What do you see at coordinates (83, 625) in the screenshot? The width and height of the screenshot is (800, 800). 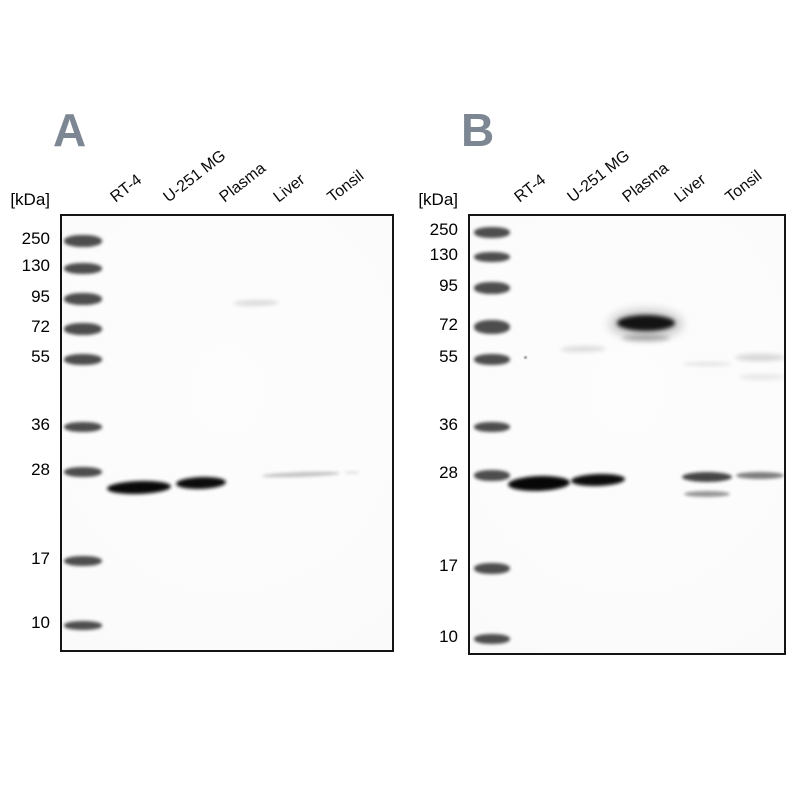 I see `ladder-band-10-a` at bounding box center [83, 625].